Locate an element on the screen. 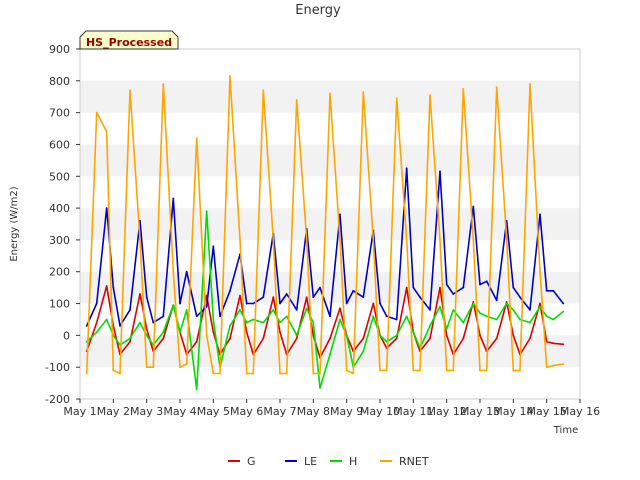  legend-label: H is located at coordinates (353, 461).